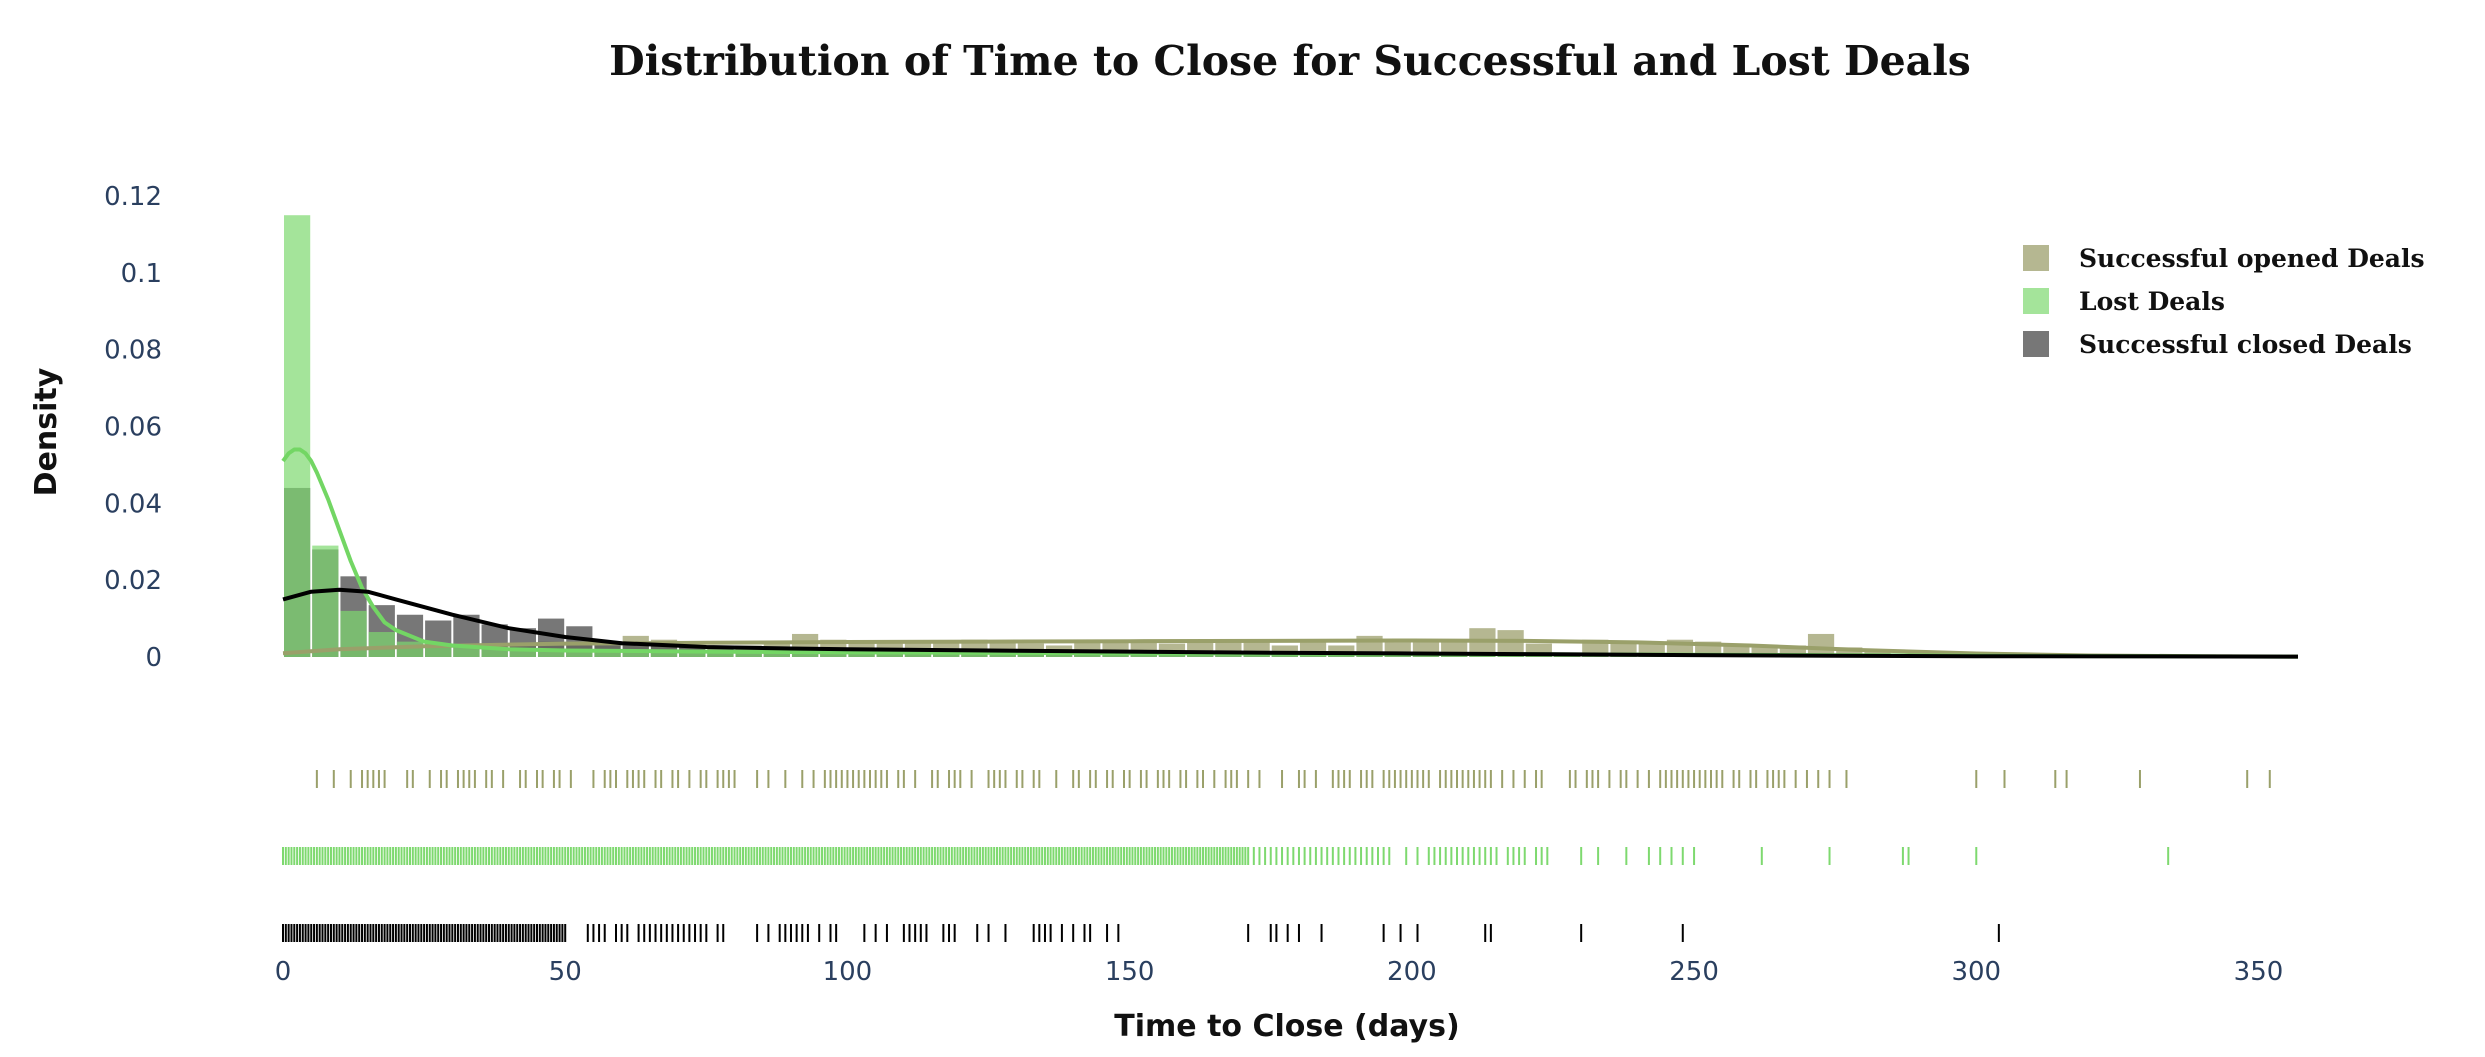  I want to click on y-tick-label: 0.08, so click(133, 351).